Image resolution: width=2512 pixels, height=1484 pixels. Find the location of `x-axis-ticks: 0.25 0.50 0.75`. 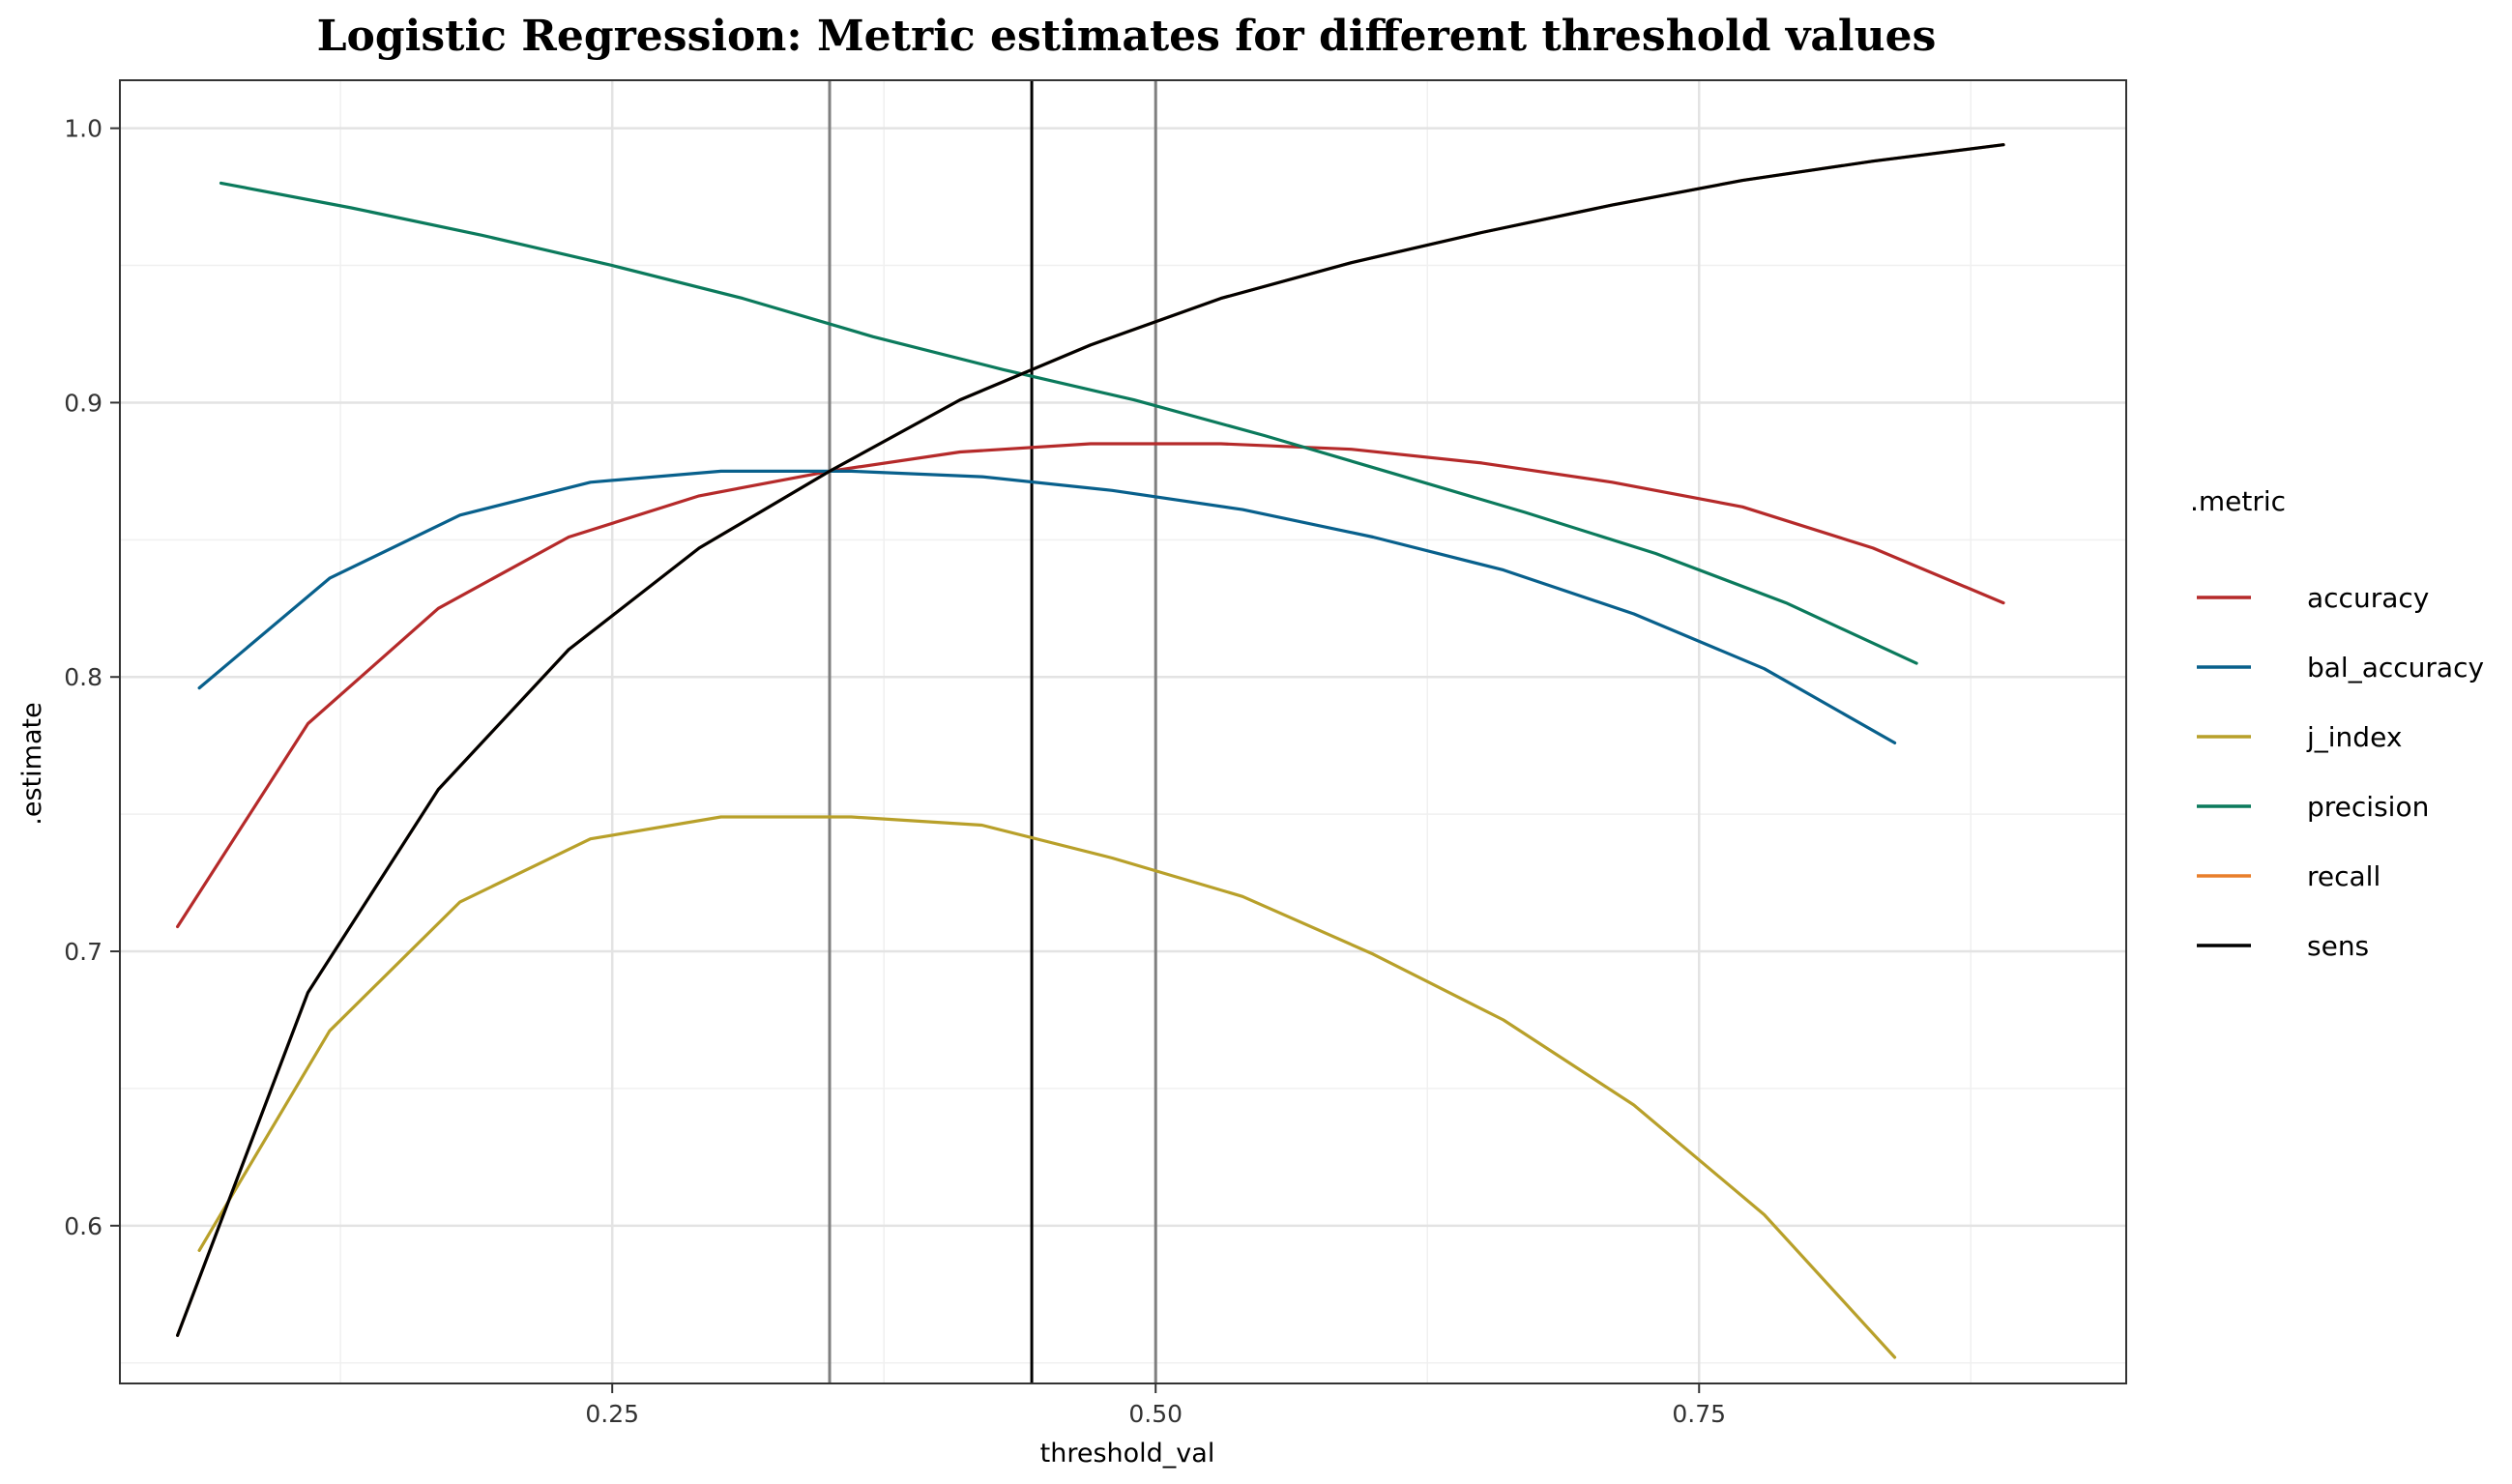

x-axis-ticks: 0.25 0.50 0.75 is located at coordinates (1155, 1405).